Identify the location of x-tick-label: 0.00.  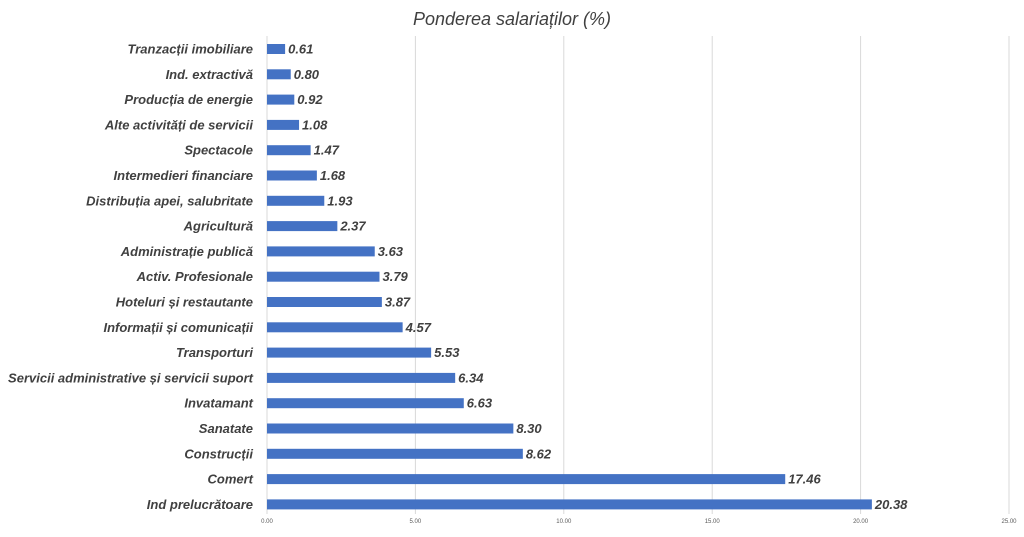
(267, 522).